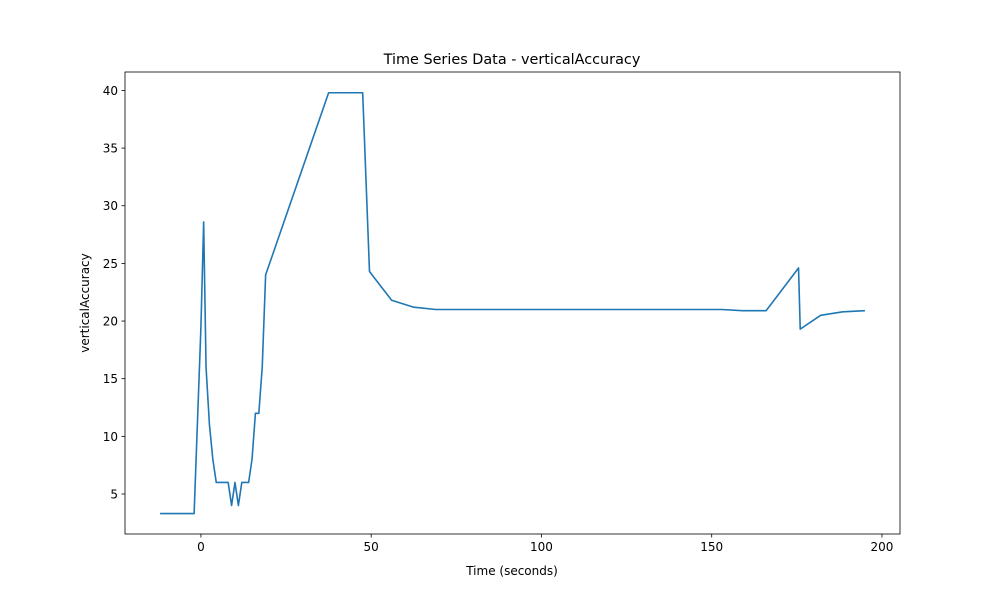 This screenshot has width=1000, height=600. What do you see at coordinates (110, 264) in the screenshot?
I see `y-tick-label: 25` at bounding box center [110, 264].